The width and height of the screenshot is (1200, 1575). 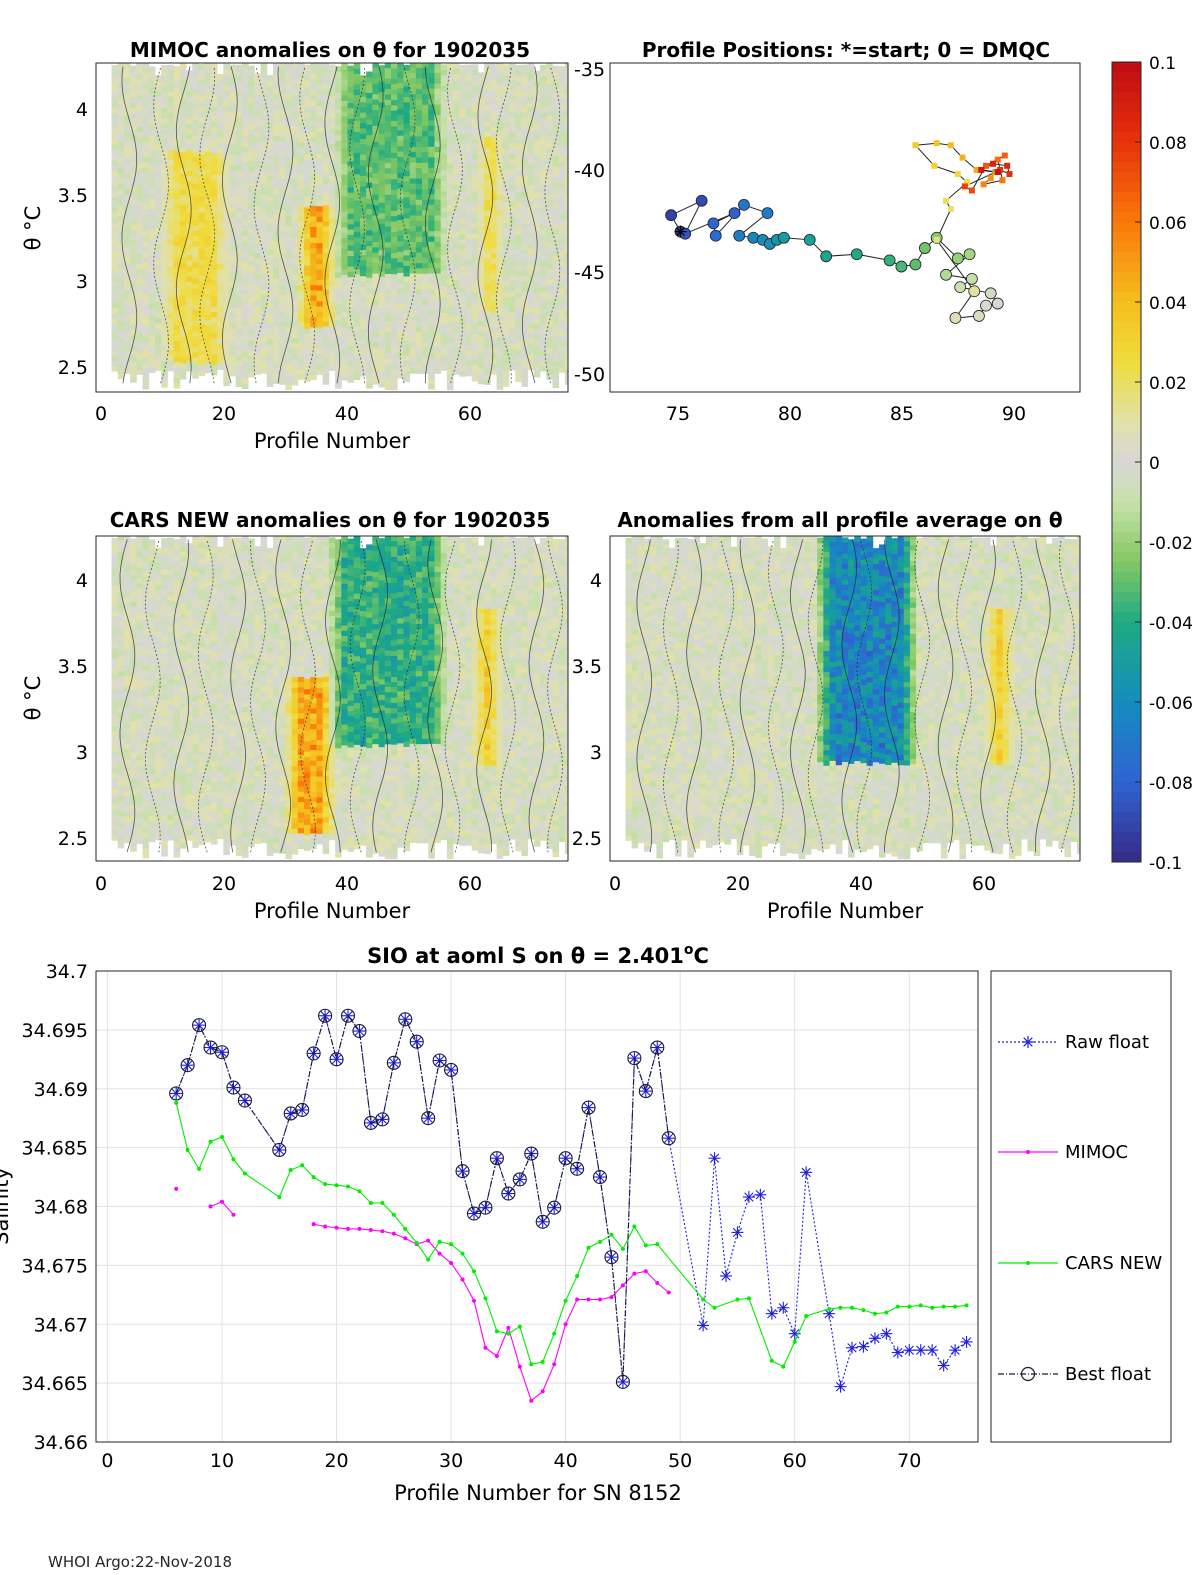 I want to click on colorbar-segment, so click(x=1126, y=337).